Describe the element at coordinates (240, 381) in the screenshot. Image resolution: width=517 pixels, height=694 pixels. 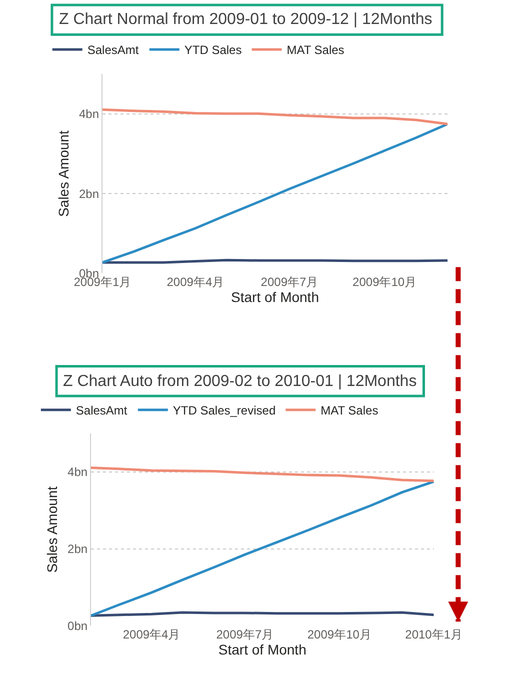
I see `chart-title: Z Chart Auto from 2009-02 to 2010-01 | 12Months` at that location.